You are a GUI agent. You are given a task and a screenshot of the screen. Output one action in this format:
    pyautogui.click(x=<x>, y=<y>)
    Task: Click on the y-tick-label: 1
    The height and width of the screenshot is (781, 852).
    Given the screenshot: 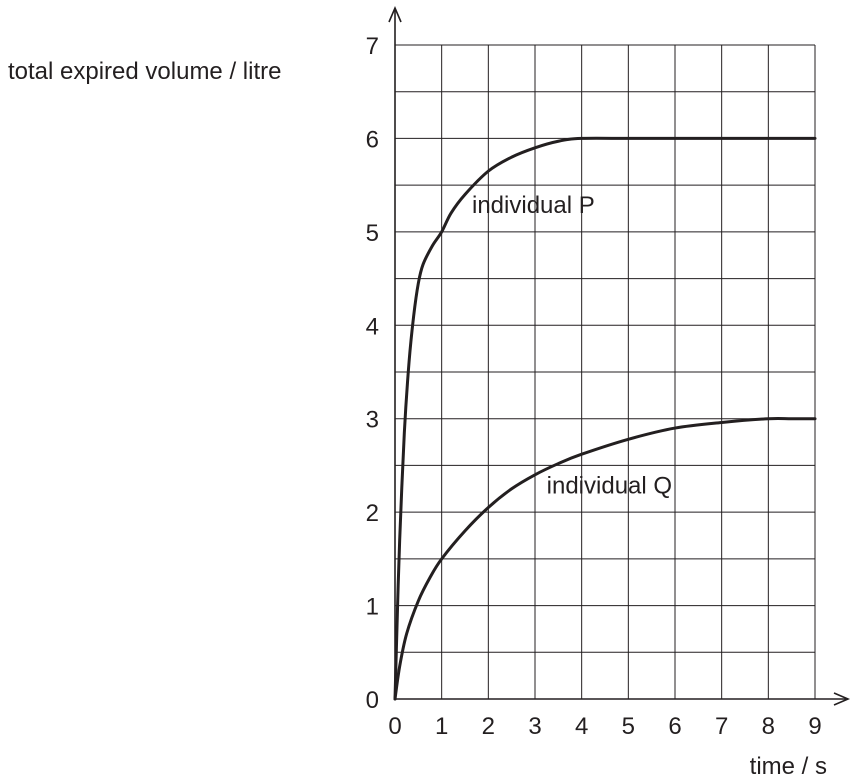 What is the action you would take?
    pyautogui.click(x=372, y=607)
    